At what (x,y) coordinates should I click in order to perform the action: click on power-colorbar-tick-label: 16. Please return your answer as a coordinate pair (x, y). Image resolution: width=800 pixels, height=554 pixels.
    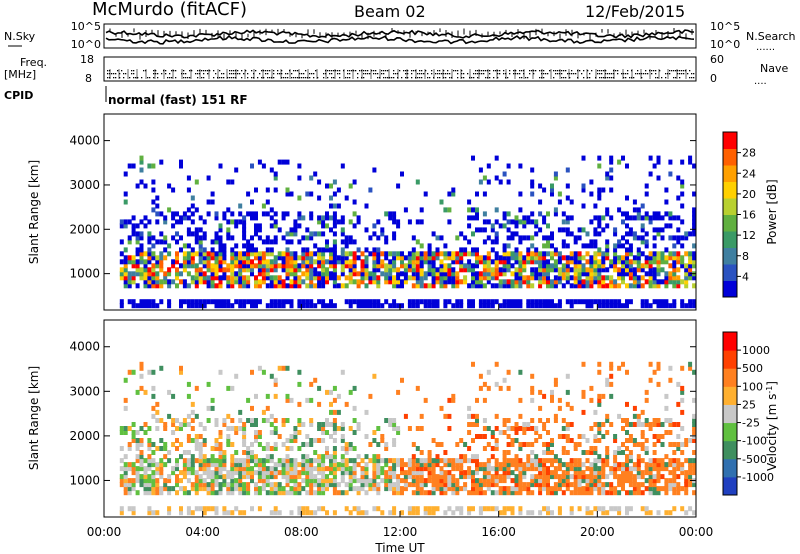
    Looking at the image, I should click on (749, 215).